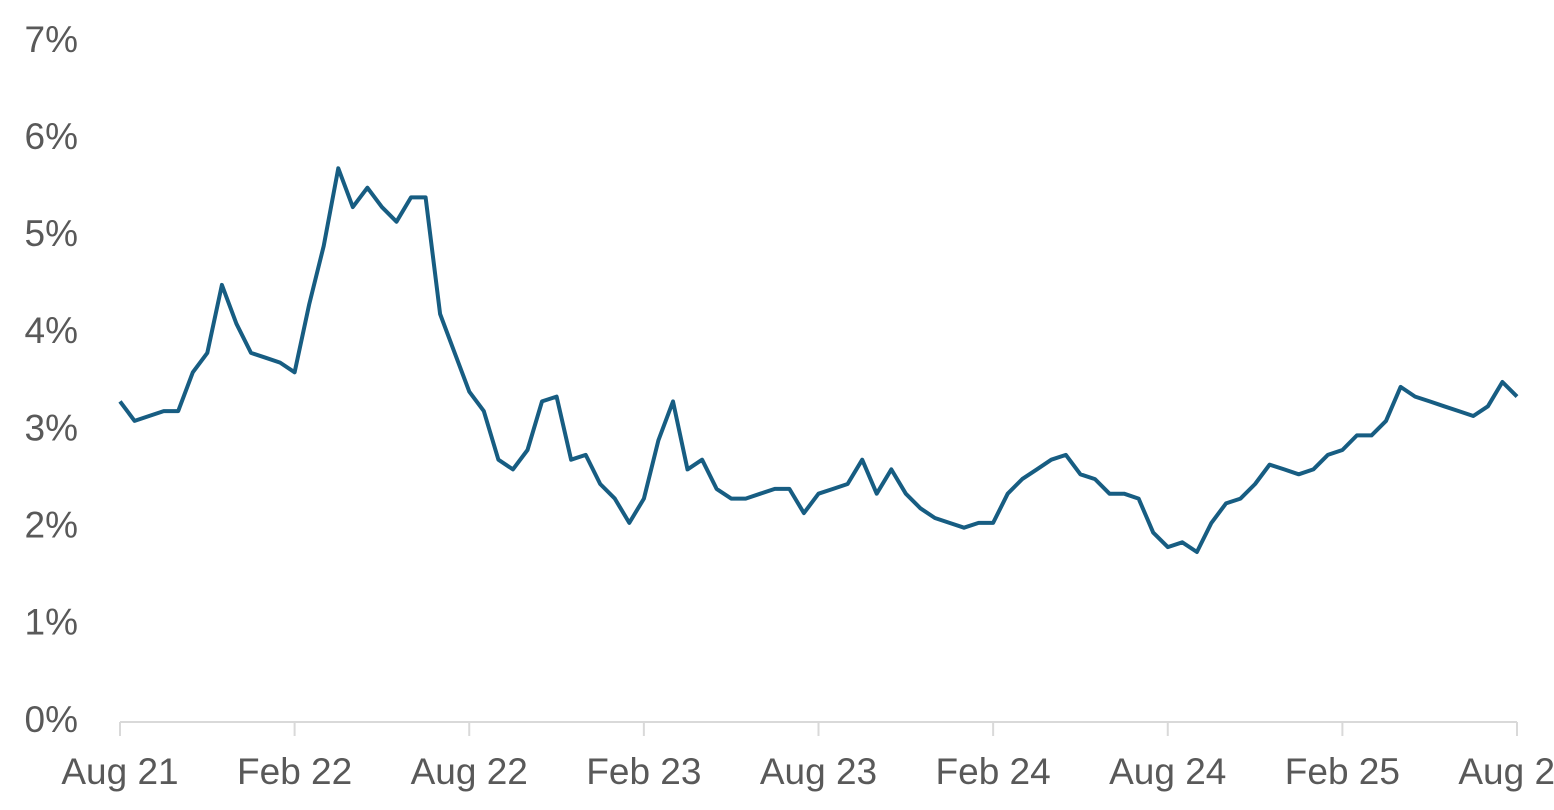 The height and width of the screenshot is (810, 1554). Describe the element at coordinates (51, 136) in the screenshot. I see `y-tick-label: 6%` at that location.